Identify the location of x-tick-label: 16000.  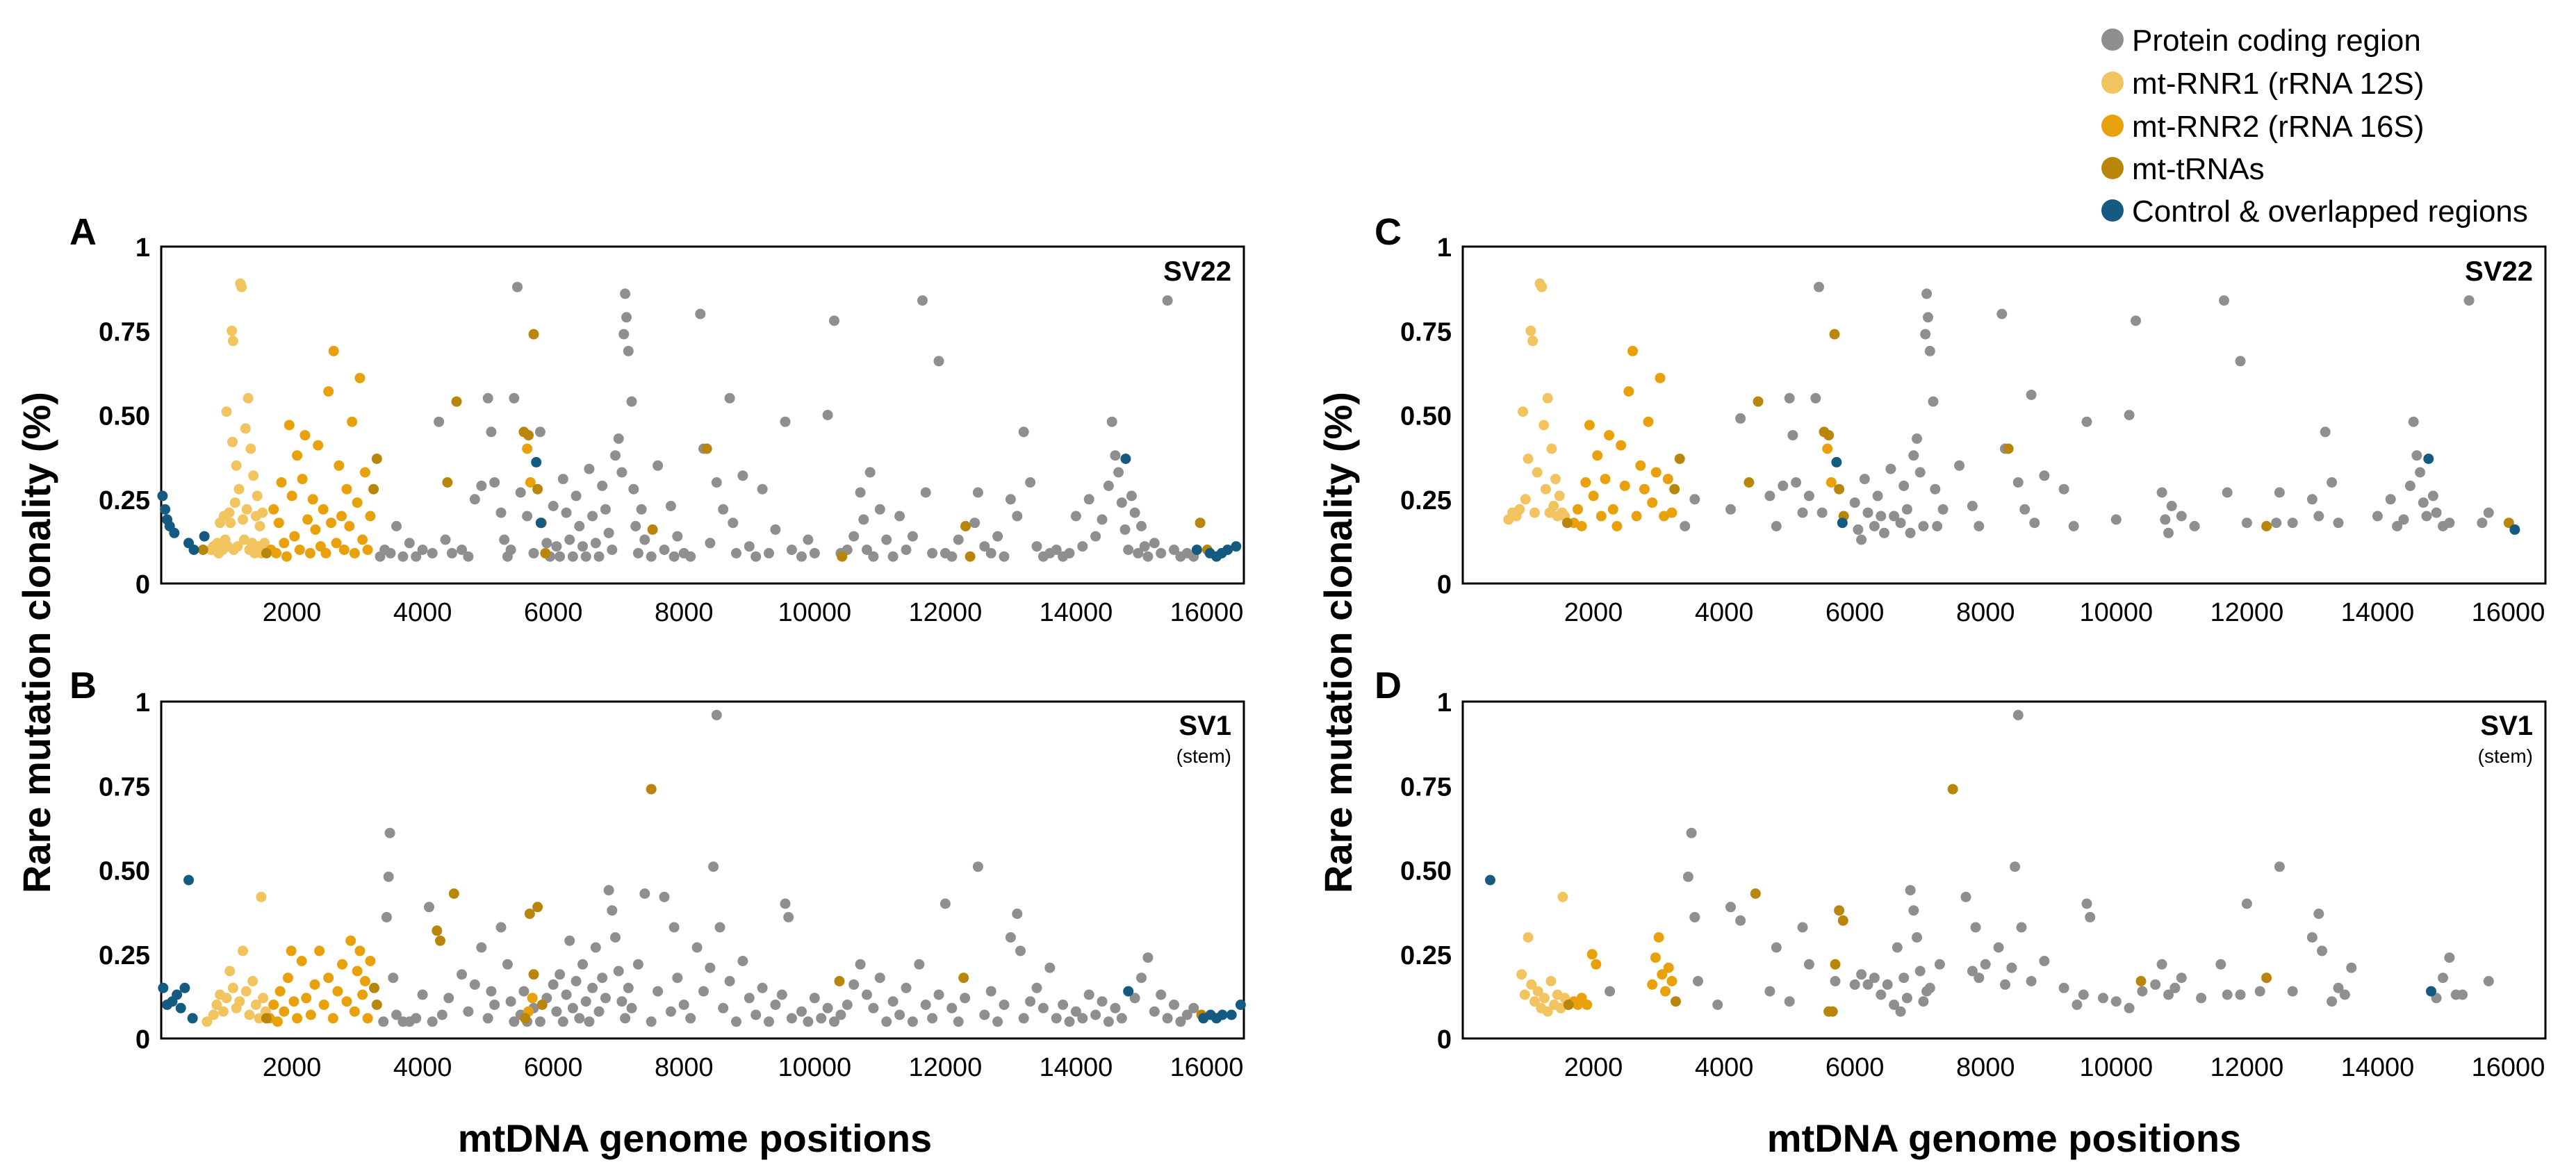
(2508, 612).